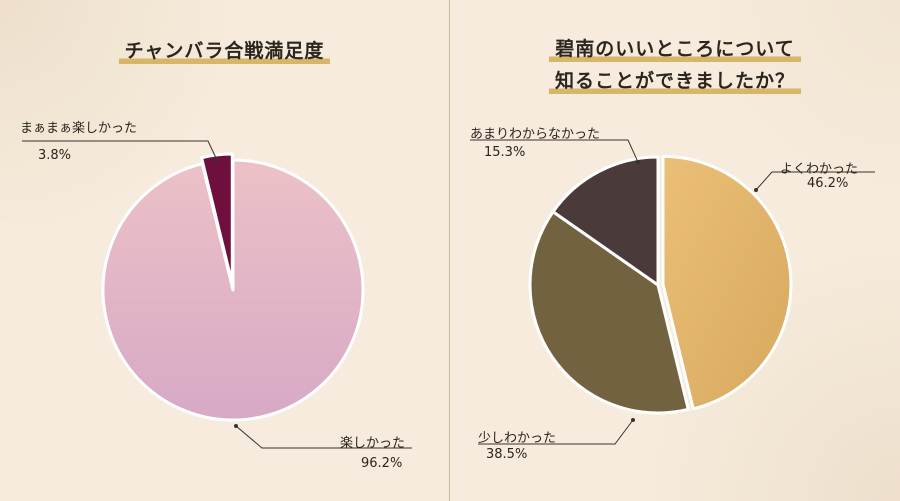 The width and height of the screenshot is (900, 501). I want to click on label-slice-1-0: よくわかった, so click(819, 169).